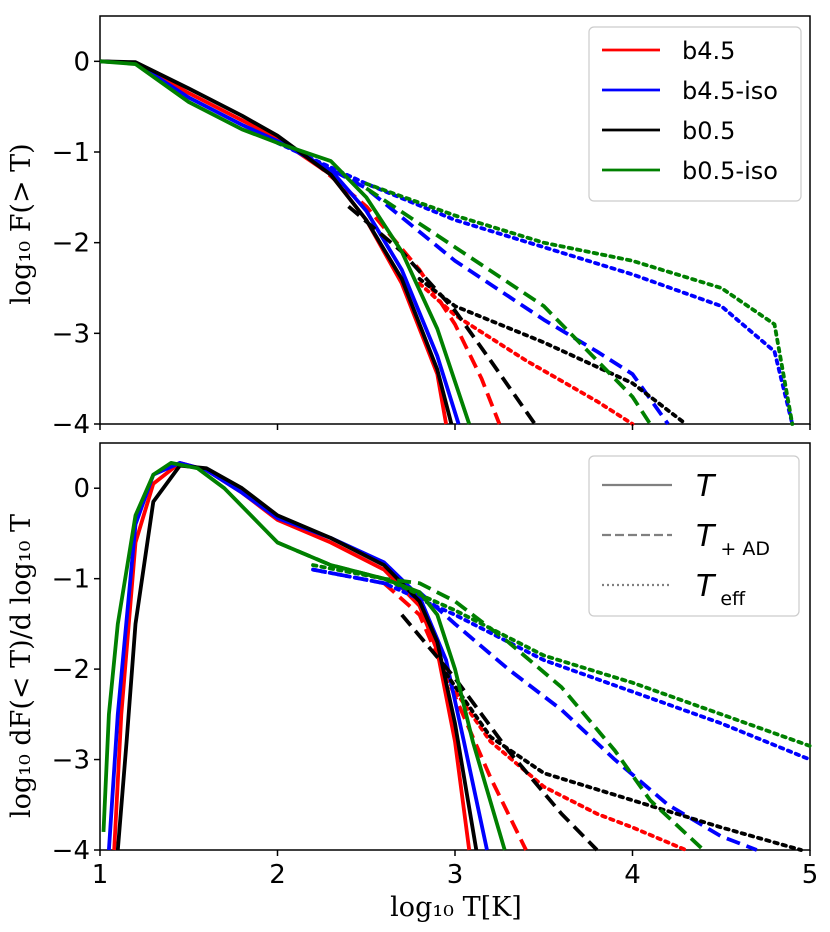  I want to click on bottom-legend: TT + ADT eff, so click(694, 536).